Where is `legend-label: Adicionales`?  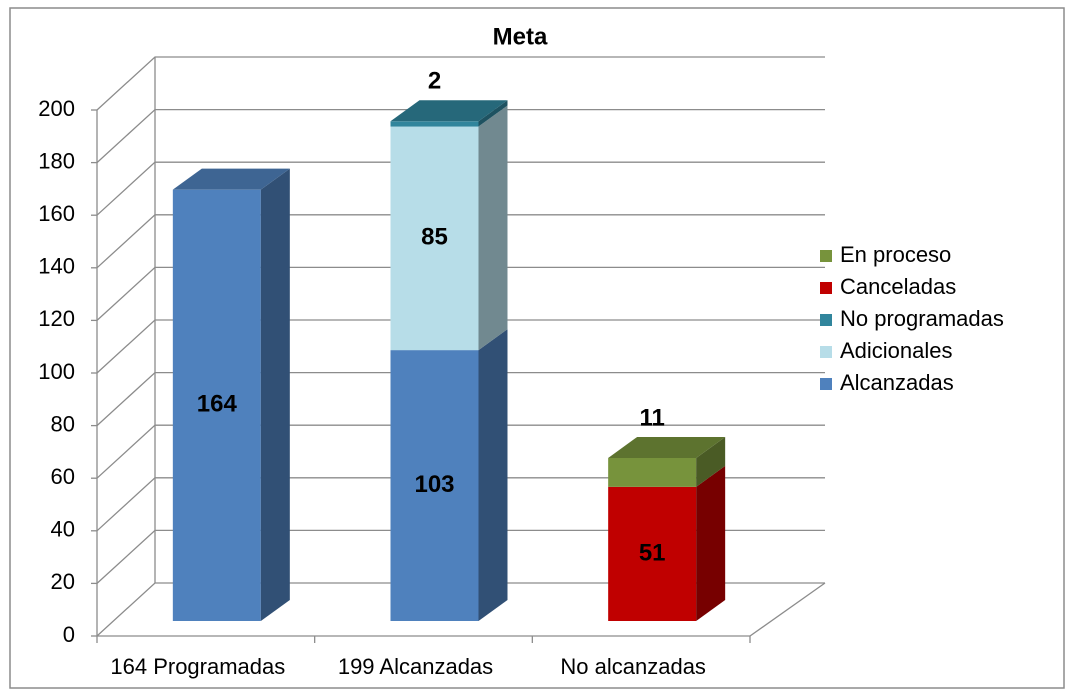
legend-label: Adicionales is located at coordinates (896, 350).